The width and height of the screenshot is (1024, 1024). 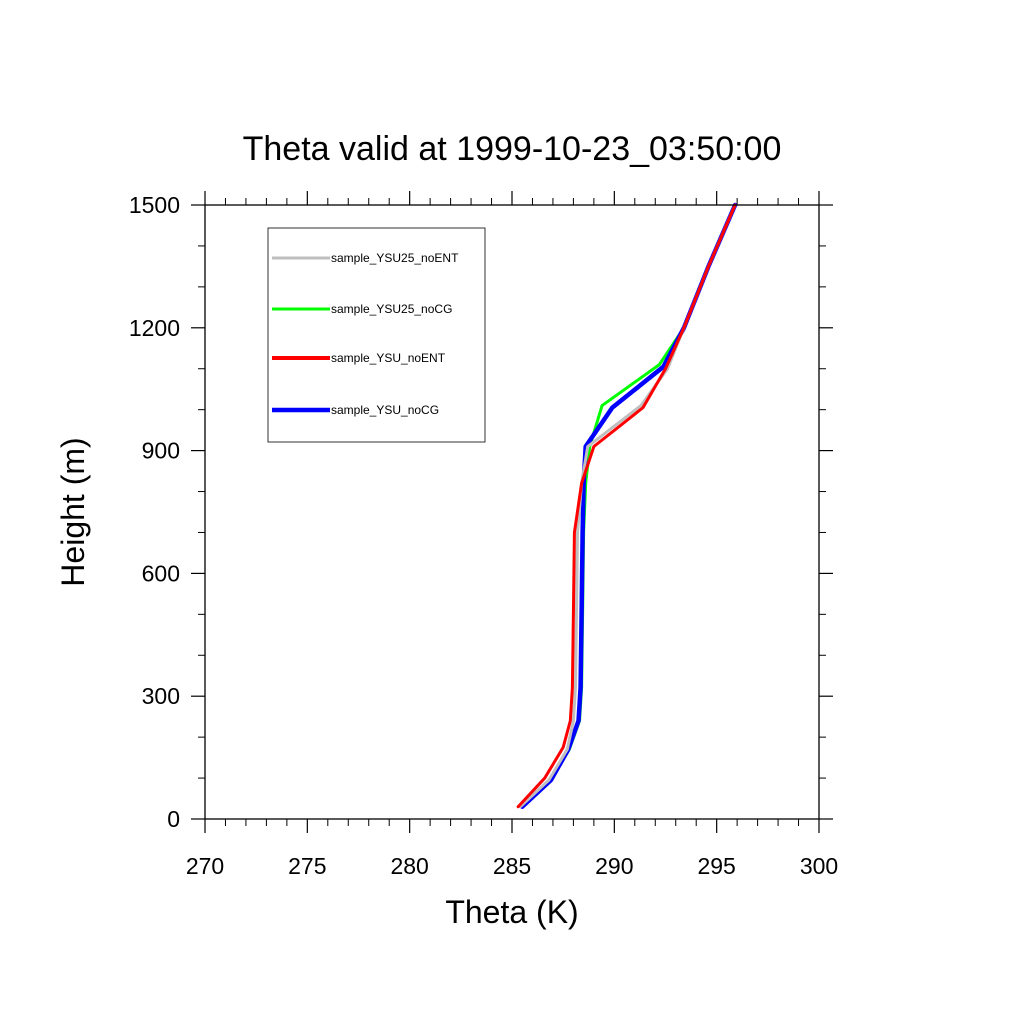 I want to click on series-line-sample-ysu-nocg, so click(x=628, y=505).